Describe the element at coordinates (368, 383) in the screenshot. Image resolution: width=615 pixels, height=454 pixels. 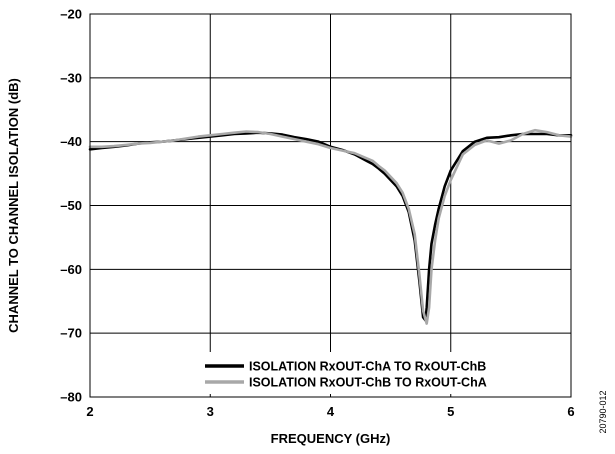
I see `legend-label-series-2: ISOLATION RxOUT-ChB TO RxOUT-ChA` at that location.